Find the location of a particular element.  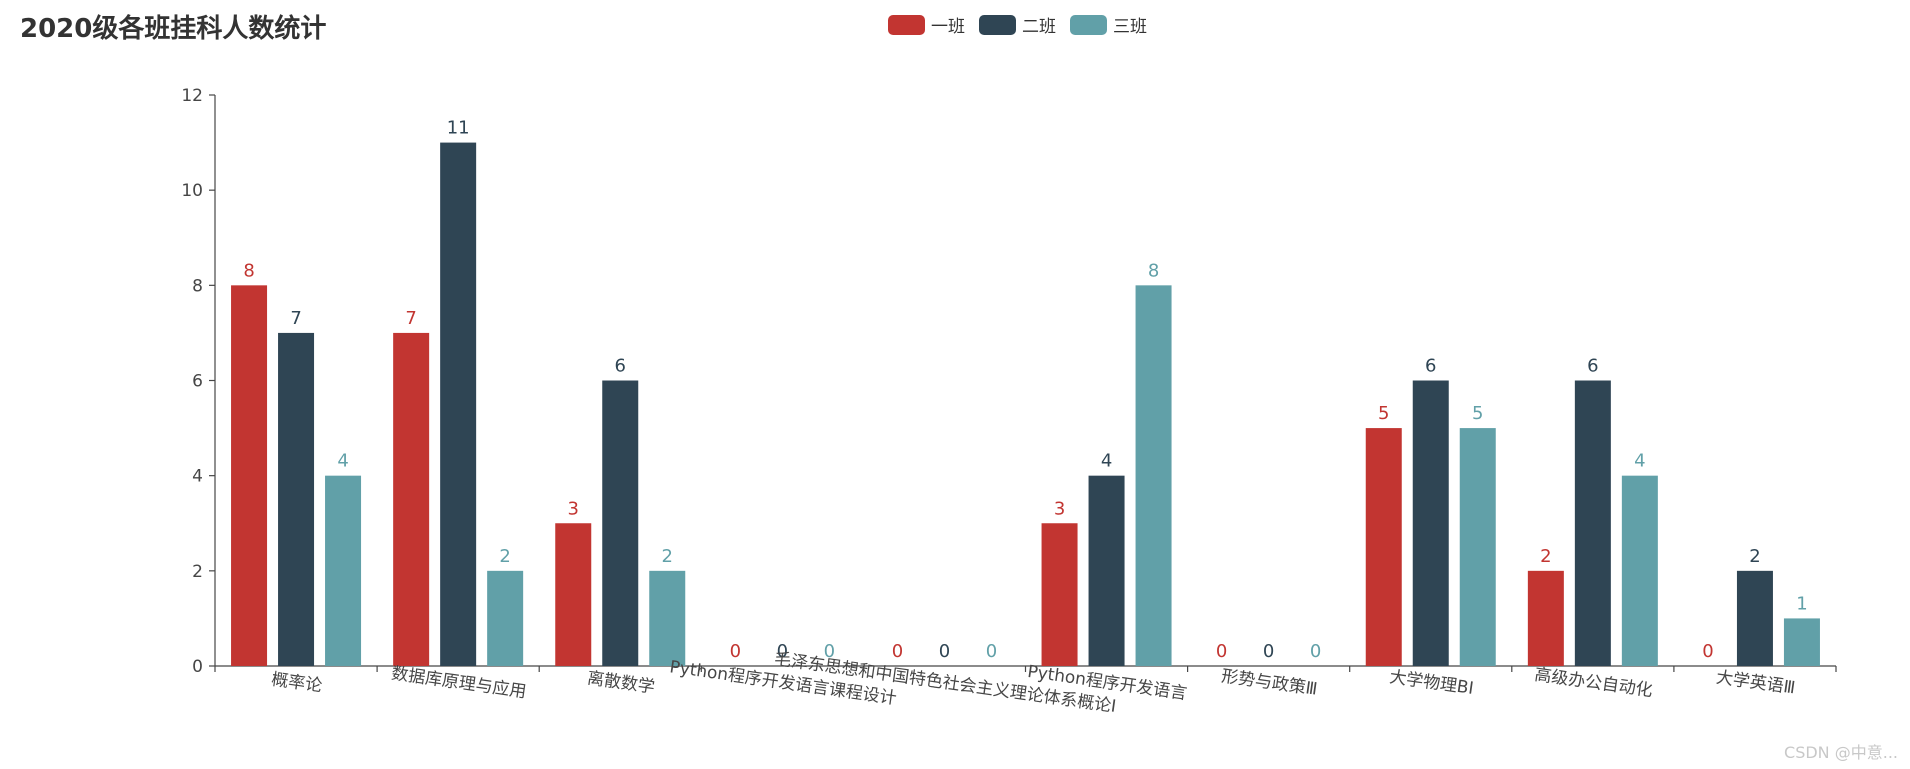

data-label: 1 is located at coordinates (1801, 603).